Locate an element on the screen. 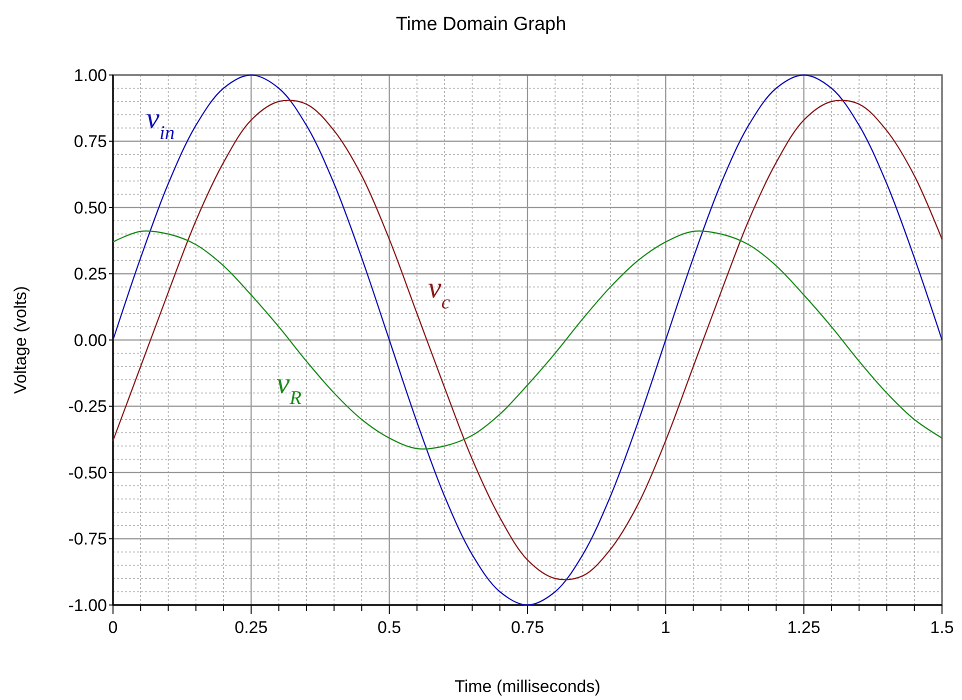 The image size is (962, 700). x-tick-label: 0 is located at coordinates (113, 627).